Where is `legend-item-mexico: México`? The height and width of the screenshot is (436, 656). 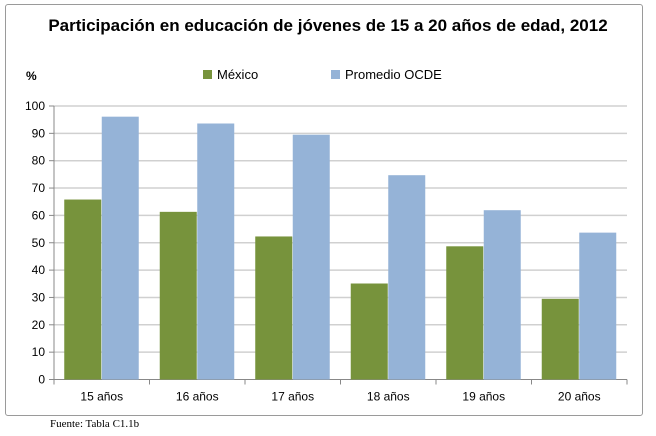
legend-item-mexico: México is located at coordinates (230, 74).